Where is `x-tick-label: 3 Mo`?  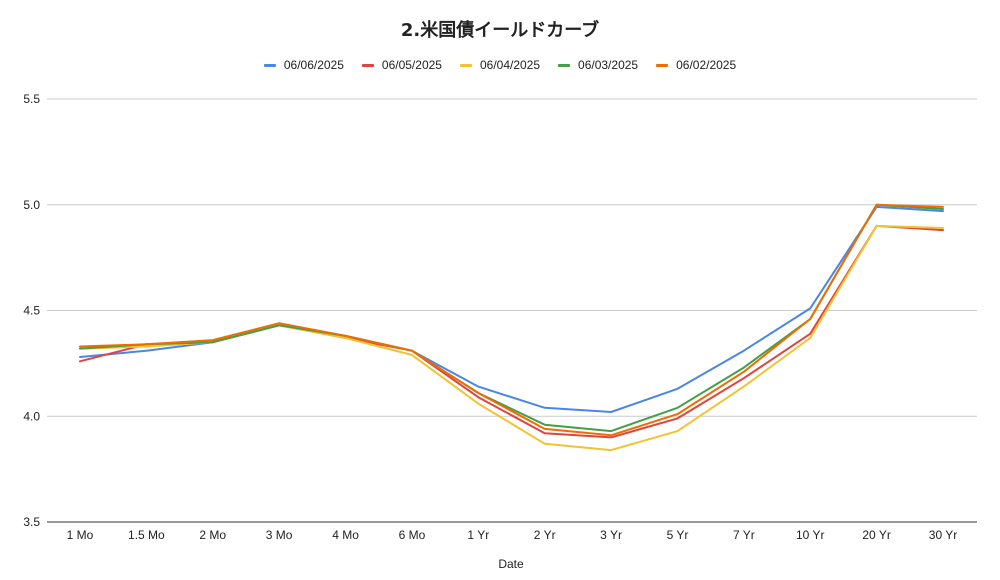
x-tick-label: 3 Mo is located at coordinates (279, 535).